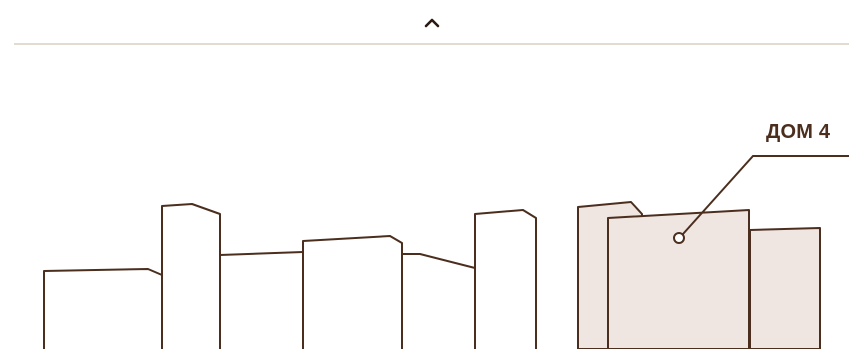 This screenshot has width=849, height=349. Describe the element at coordinates (699, 275) in the screenshot. I see `house-4-building` at that location.